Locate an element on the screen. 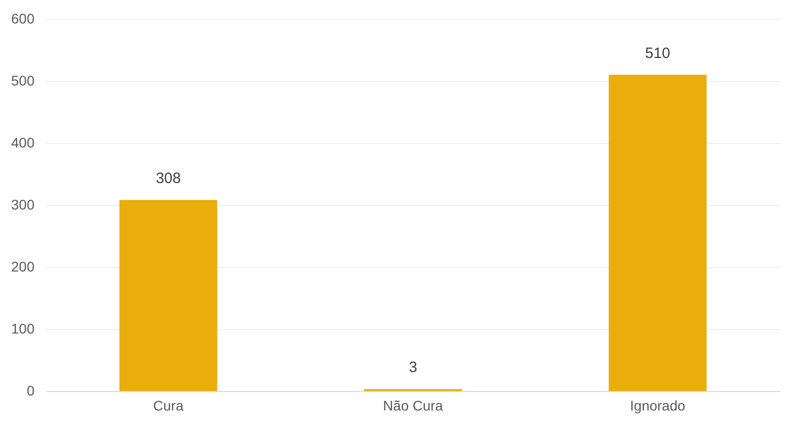 The image size is (785, 421). data-label: 308 is located at coordinates (168, 179).